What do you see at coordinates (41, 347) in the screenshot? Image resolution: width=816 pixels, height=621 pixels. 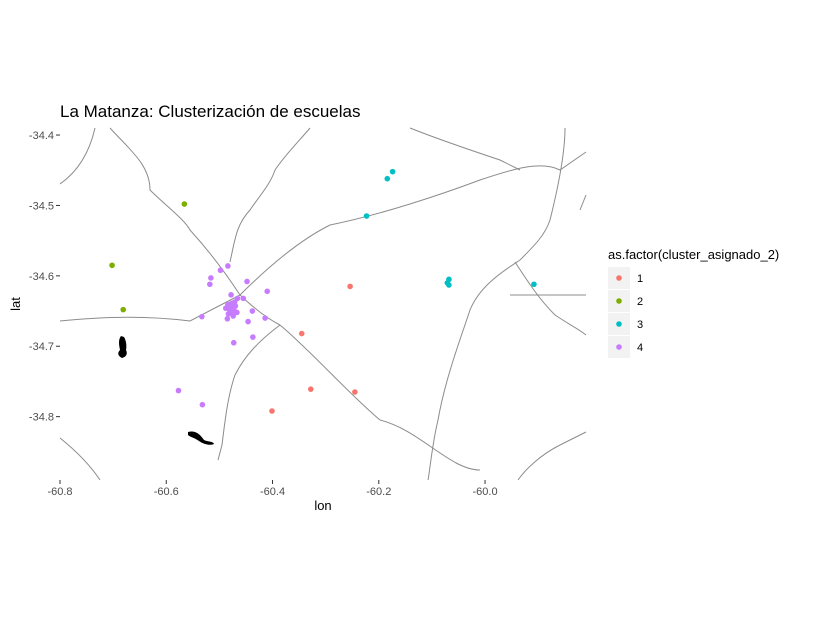 I see `y-tick-label: -34.7` at bounding box center [41, 347].